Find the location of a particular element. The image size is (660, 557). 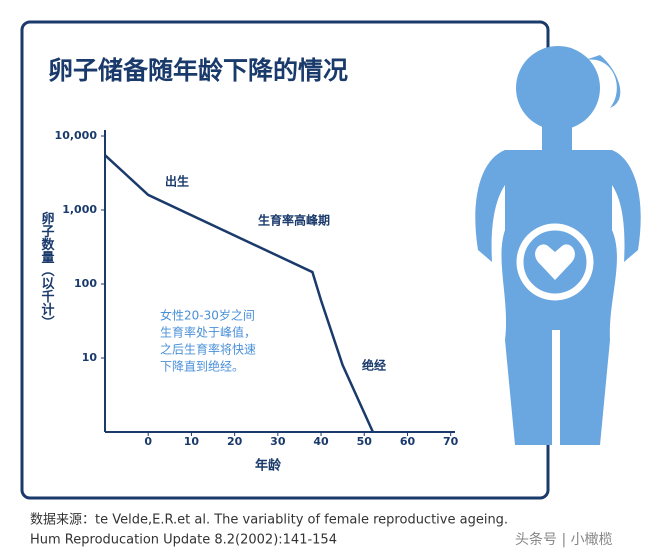

womb is located at coordinates (555, 262).